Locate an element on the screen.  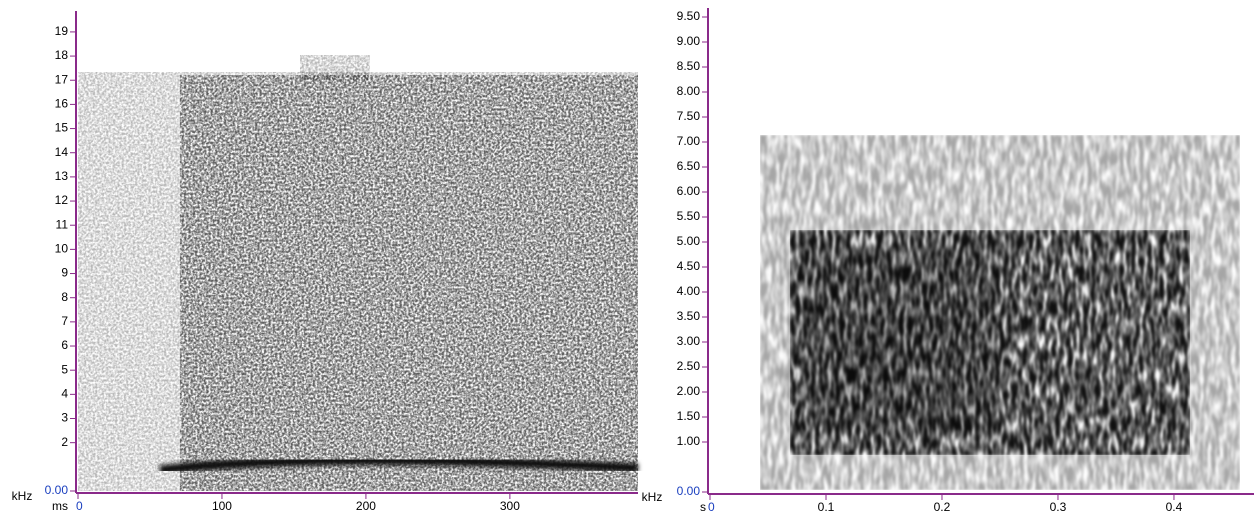
x-tick-label: 0.1 is located at coordinates (826, 507).